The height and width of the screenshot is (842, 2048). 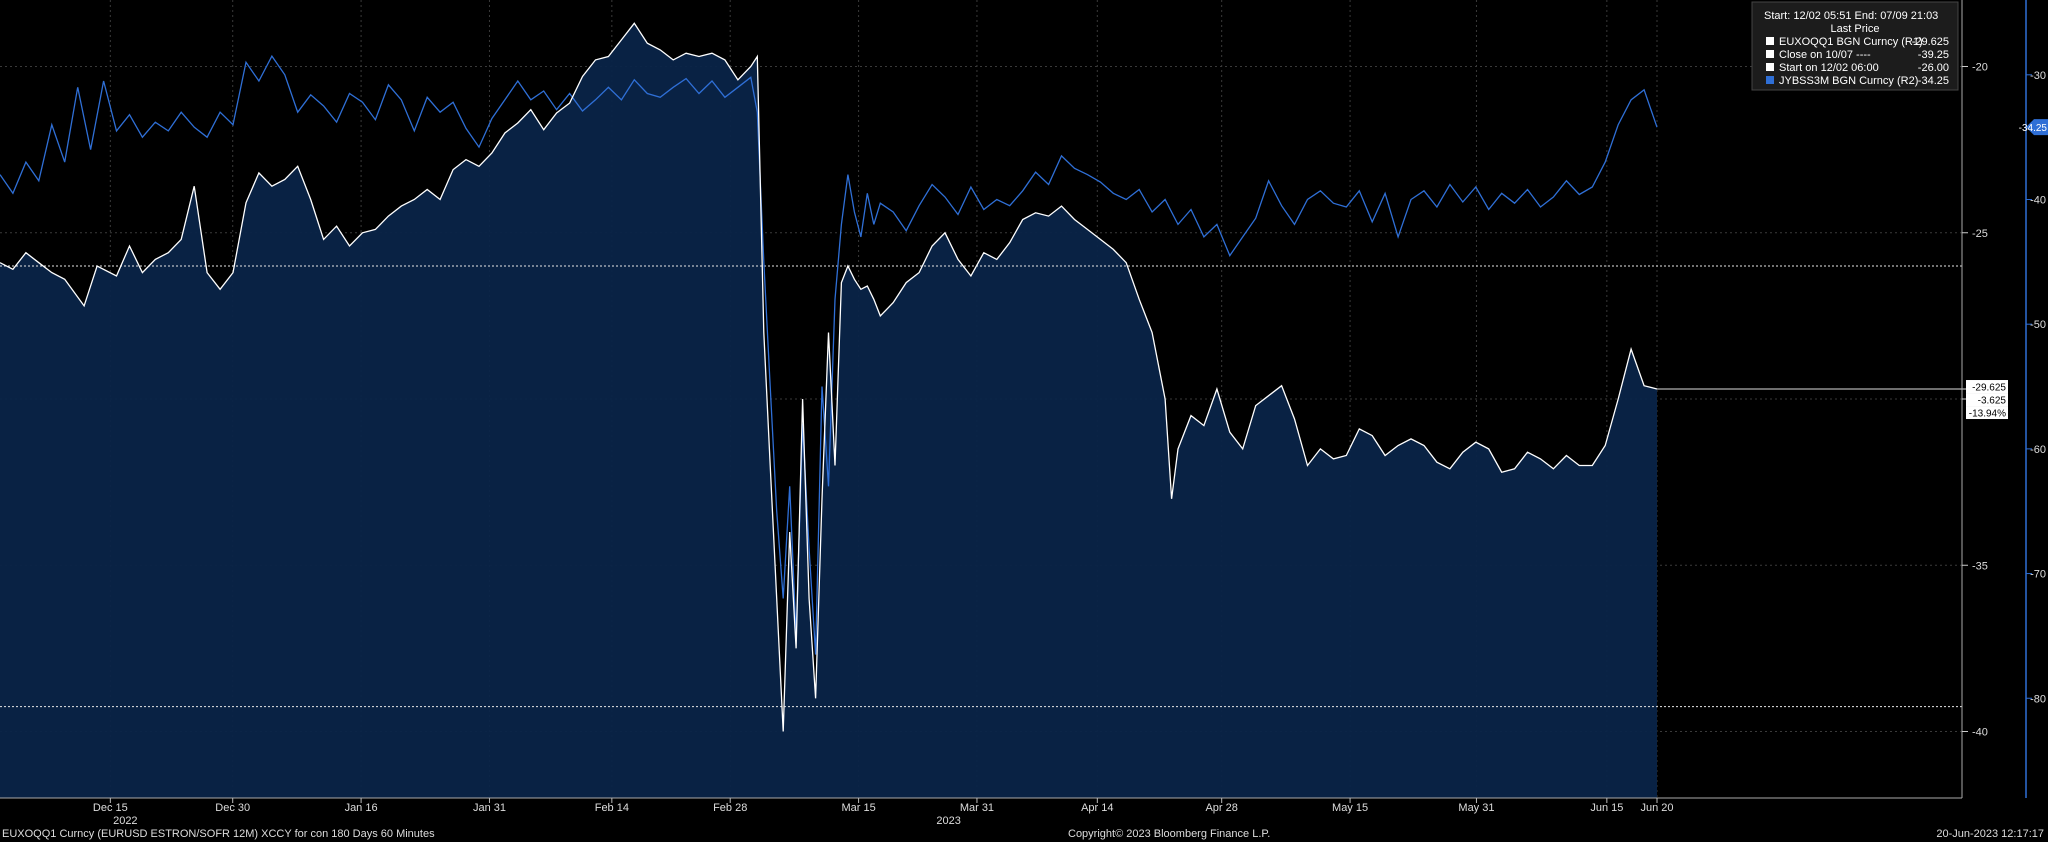 What do you see at coordinates (489, 808) in the screenshot?
I see `x-tick-label: Jan 31` at bounding box center [489, 808].